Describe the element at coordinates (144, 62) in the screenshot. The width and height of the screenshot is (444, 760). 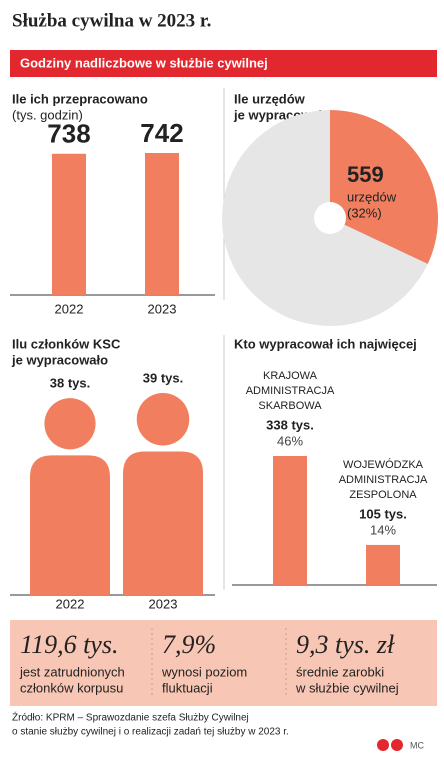
I see `banner-text: Godziny nadliczbowe w służbie cywilnej` at that location.